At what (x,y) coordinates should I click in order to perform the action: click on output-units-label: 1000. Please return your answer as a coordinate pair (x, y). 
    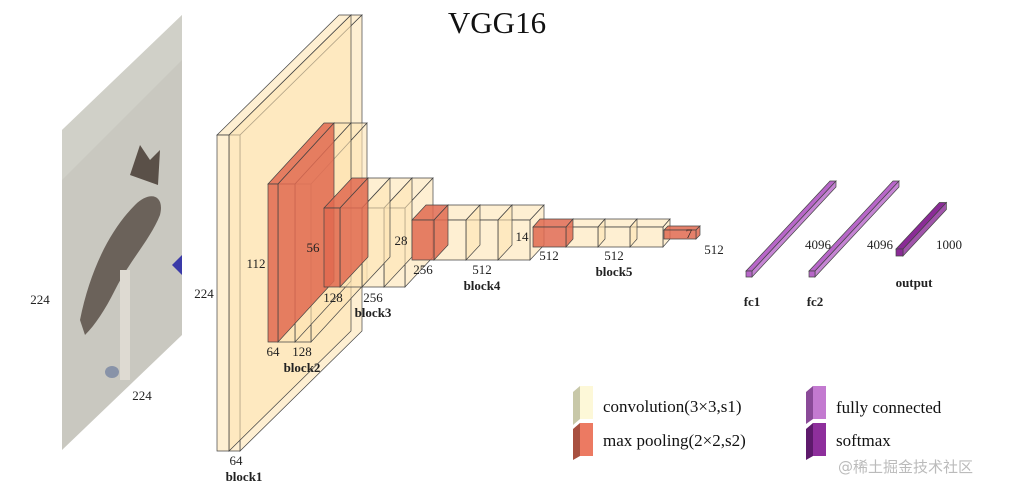
    Looking at the image, I should click on (949, 244).